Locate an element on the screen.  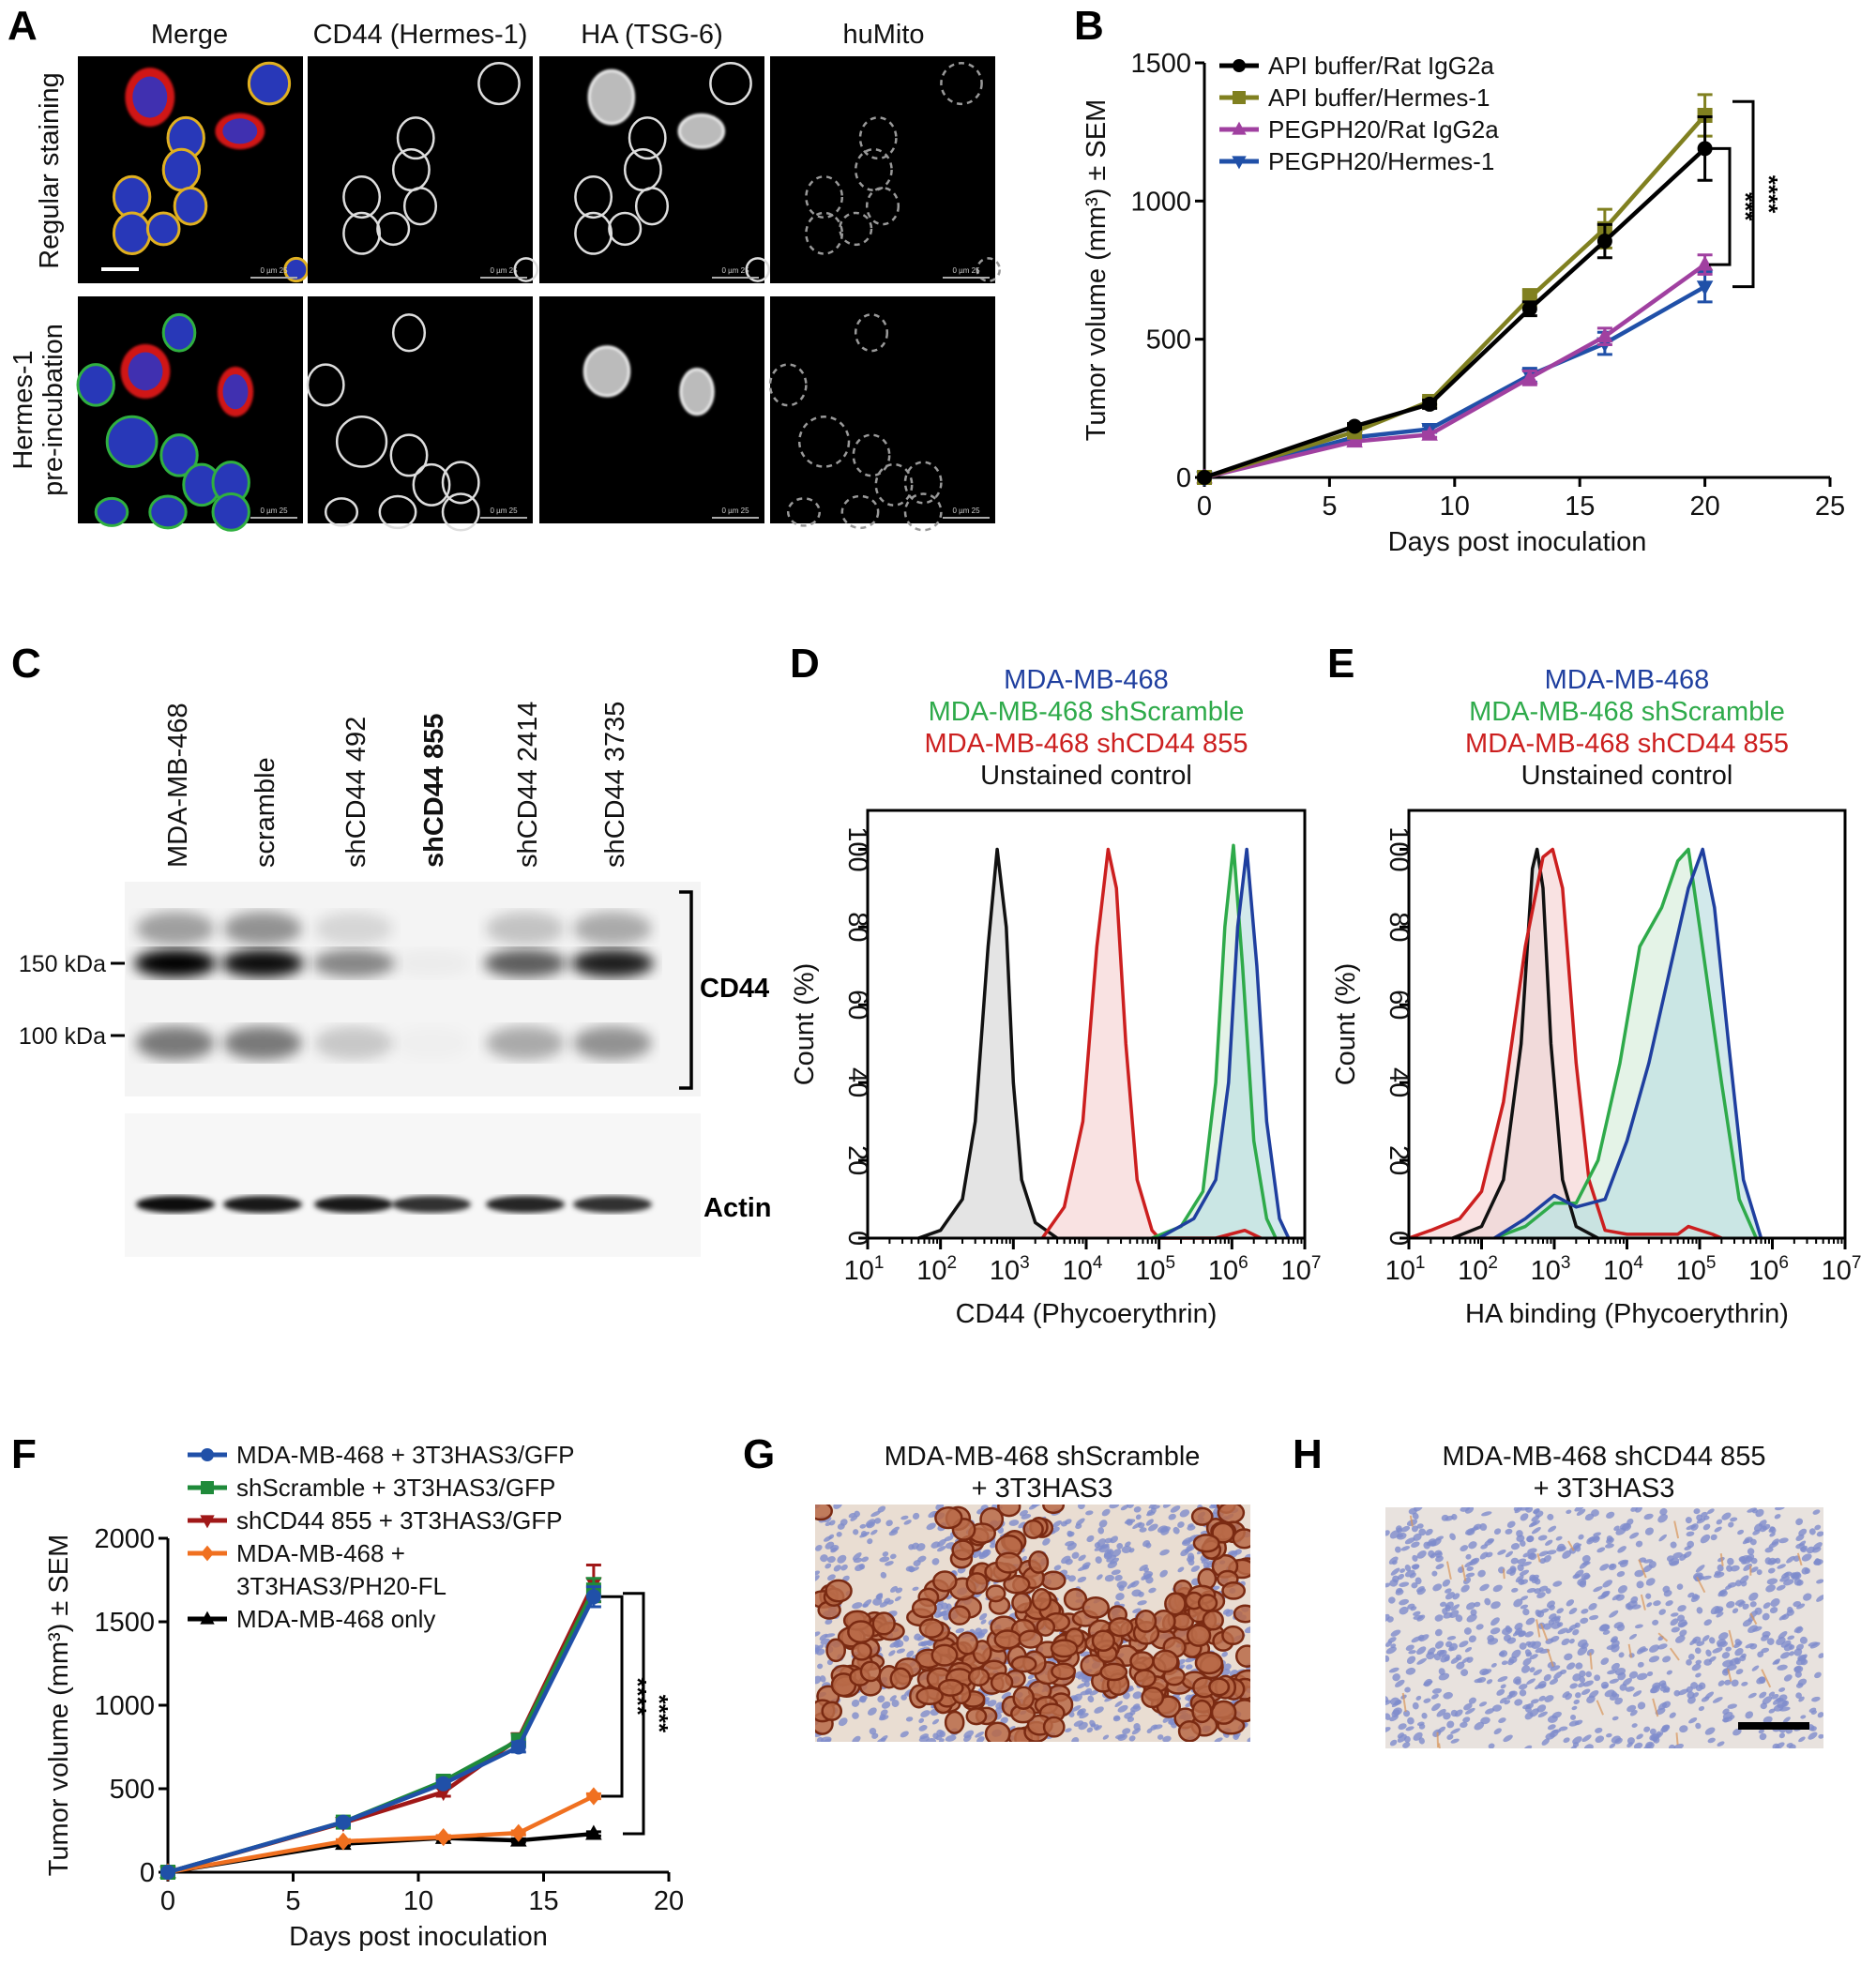
panel-h-title-line1: MDA-MB-468 shCD44 855 is located at coordinates (1604, 1457).